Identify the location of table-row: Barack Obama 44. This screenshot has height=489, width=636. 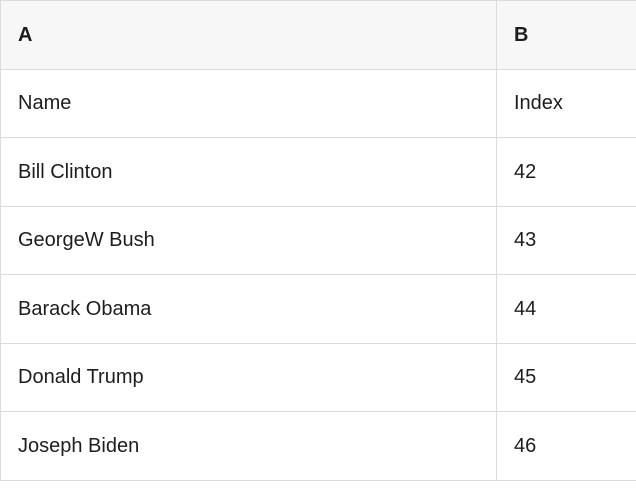
(318, 309).